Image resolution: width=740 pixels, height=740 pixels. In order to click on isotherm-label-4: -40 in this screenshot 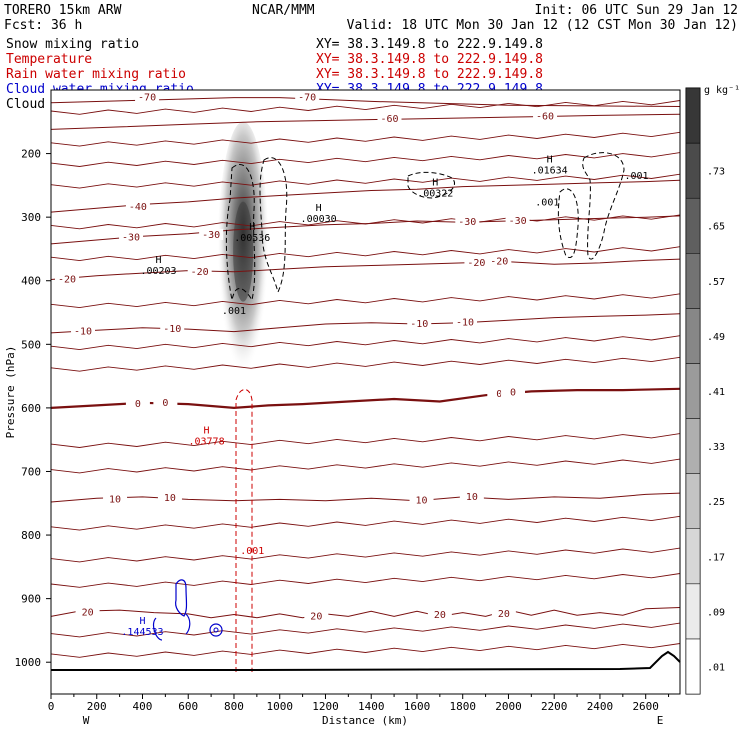, I will do `click(138, 207)`.